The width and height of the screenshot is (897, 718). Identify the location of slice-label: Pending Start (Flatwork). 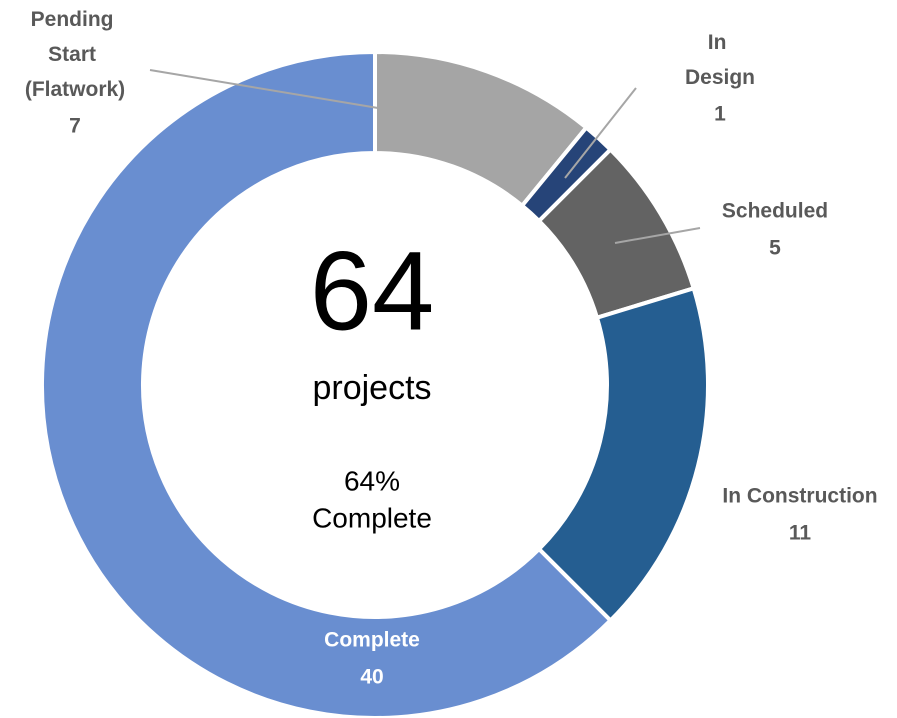
(75, 54).